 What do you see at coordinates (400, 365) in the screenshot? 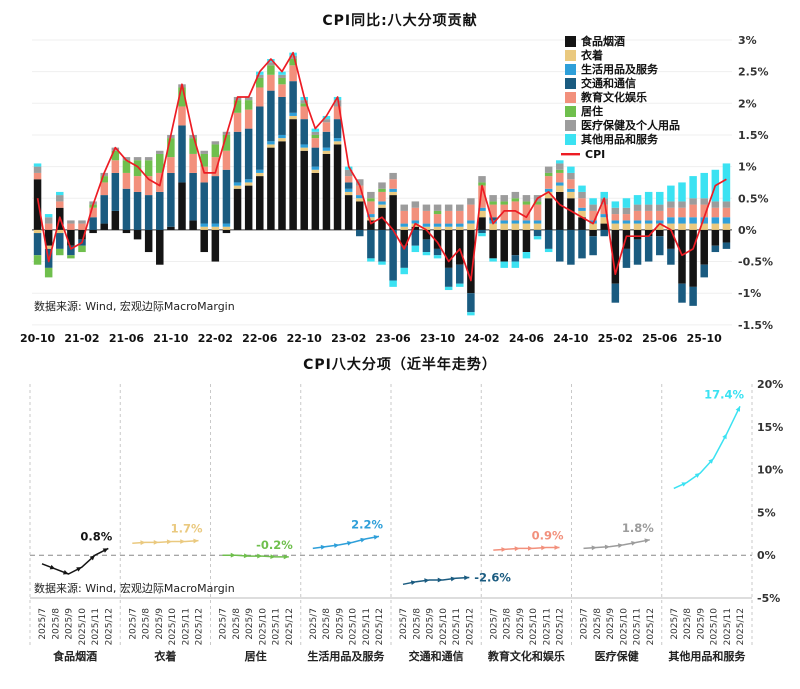
I see `chart2-title: CPI八大分项（近半年走势）` at bounding box center [400, 365].